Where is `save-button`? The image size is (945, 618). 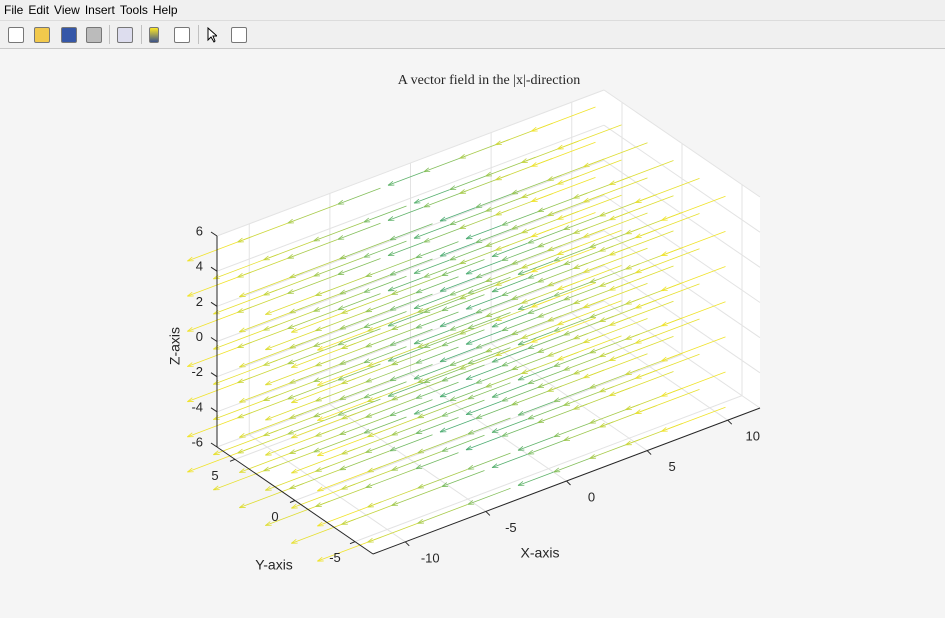 save-button is located at coordinates (69, 35).